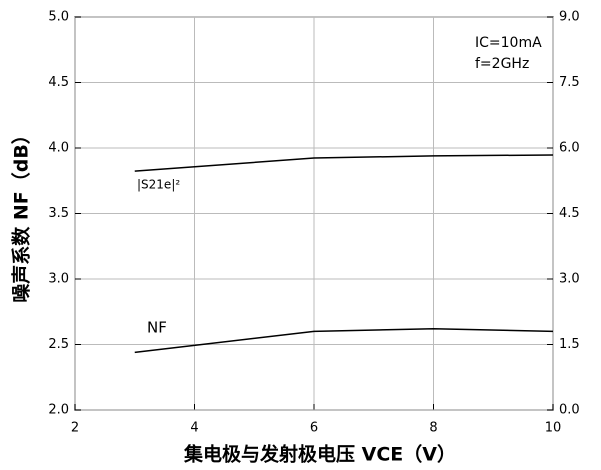 This screenshot has width=601, height=470. What do you see at coordinates (58, 17) in the screenshot?
I see `y-tick-label: 5.0` at bounding box center [58, 17].